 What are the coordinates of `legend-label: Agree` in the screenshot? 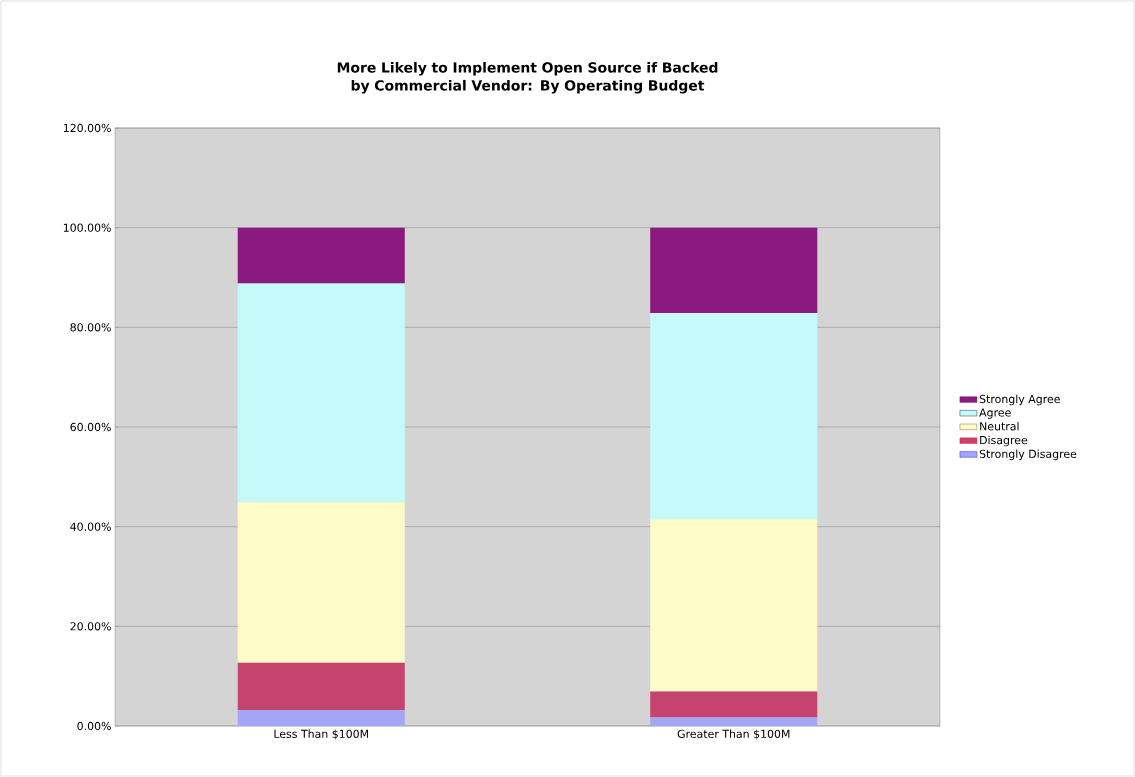 It's located at (995, 413).